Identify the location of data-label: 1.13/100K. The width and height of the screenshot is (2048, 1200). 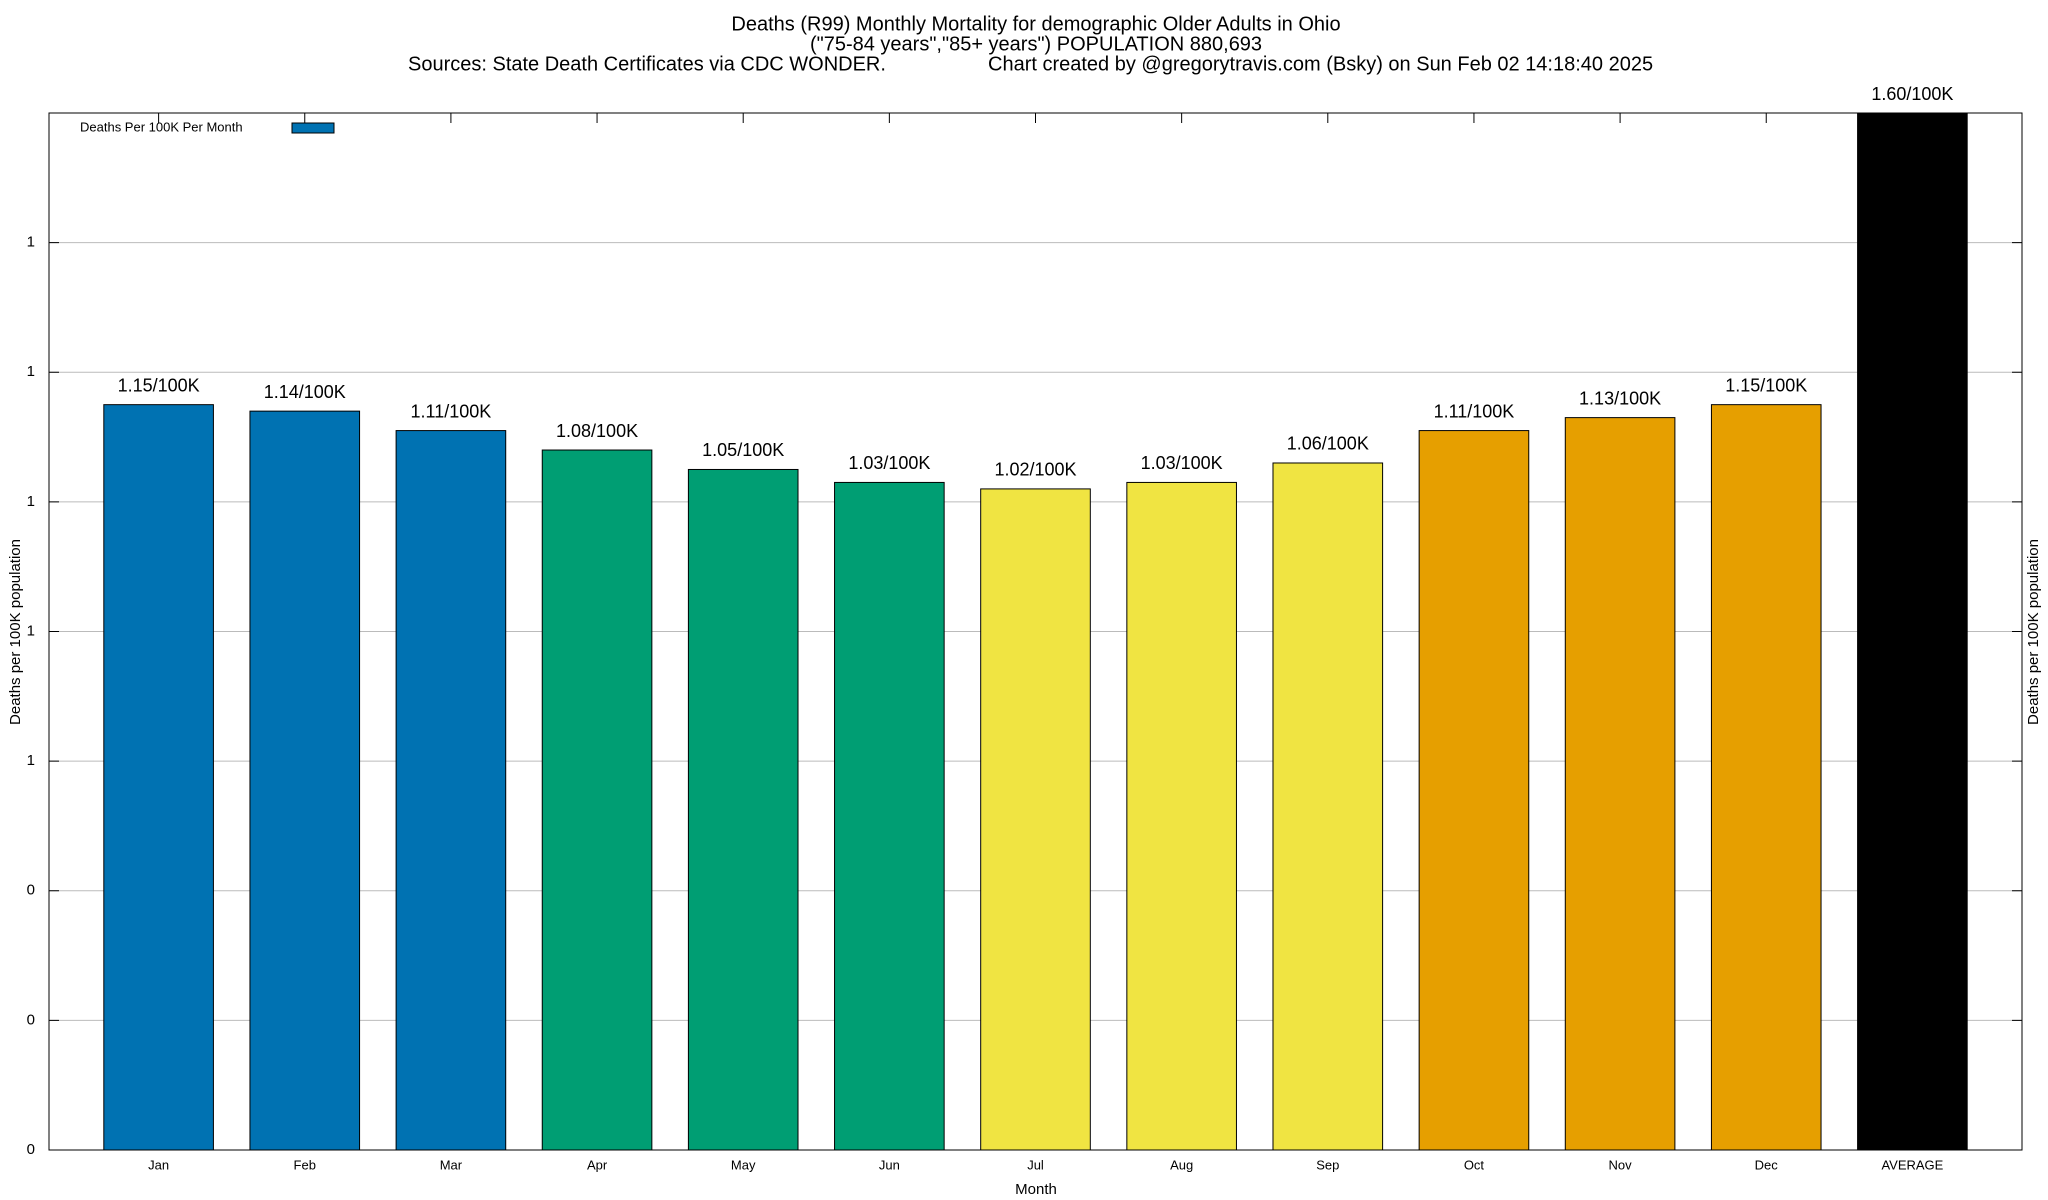
(1620, 398).